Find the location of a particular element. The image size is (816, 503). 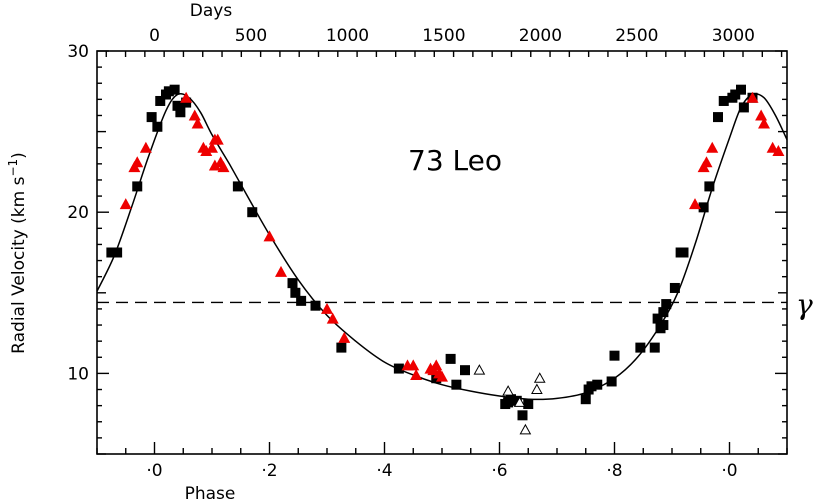

top-tick-label: 1500 is located at coordinates (443, 36).